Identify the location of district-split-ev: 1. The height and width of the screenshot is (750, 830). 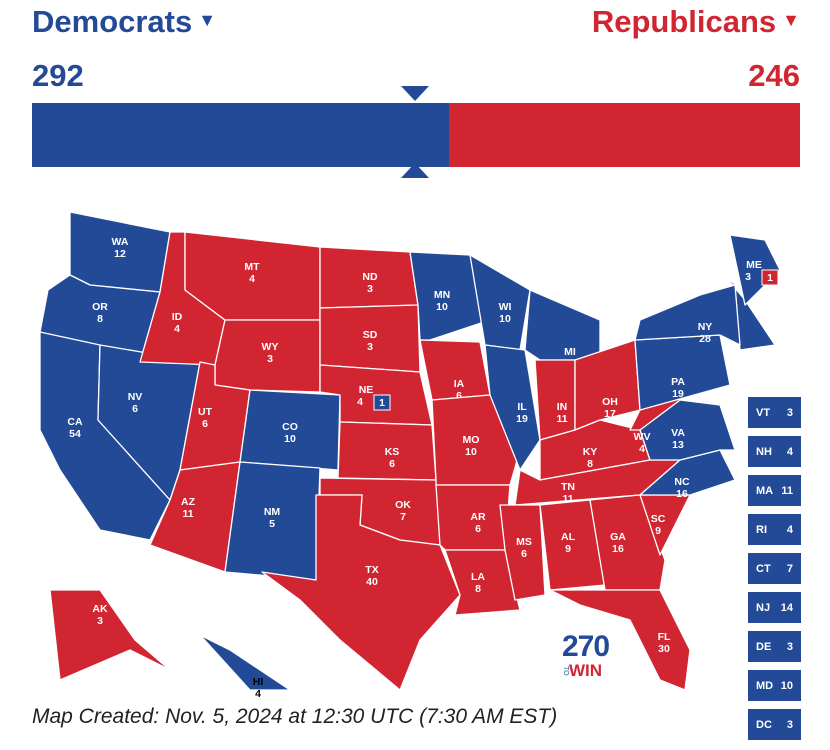
(382, 403).